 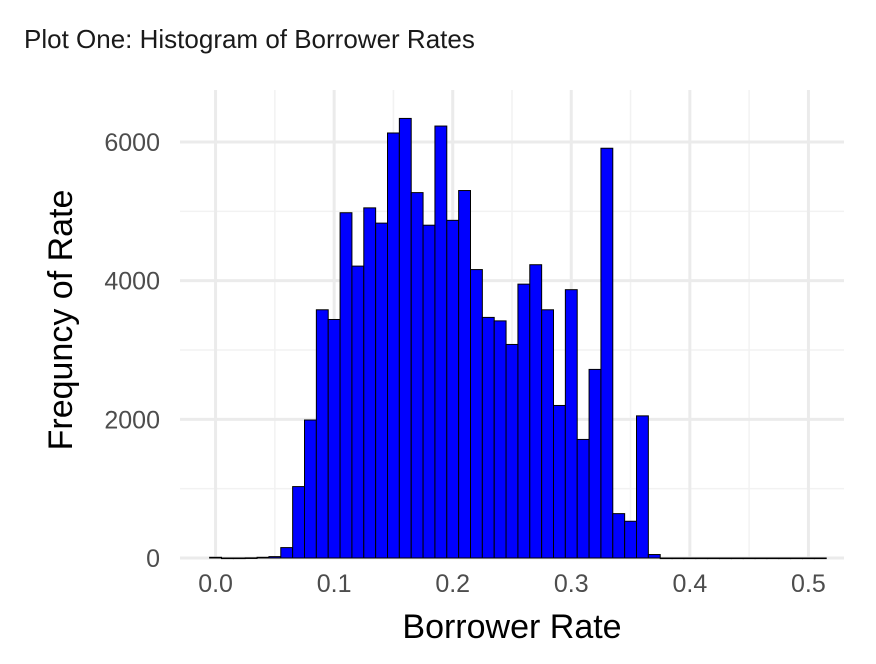 What do you see at coordinates (808, 584) in the screenshot?
I see `x-tick-label: 0.5` at bounding box center [808, 584].